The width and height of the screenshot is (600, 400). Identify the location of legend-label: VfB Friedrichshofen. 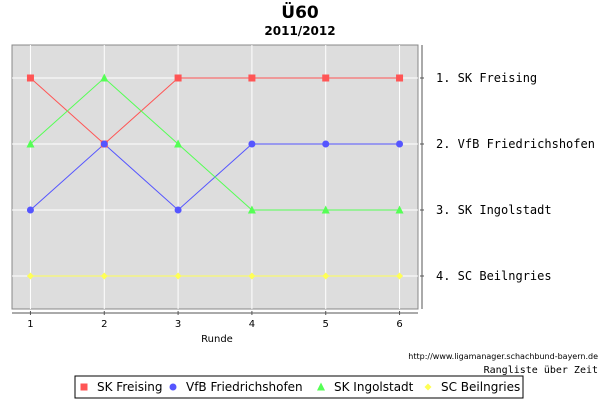
(244, 387).